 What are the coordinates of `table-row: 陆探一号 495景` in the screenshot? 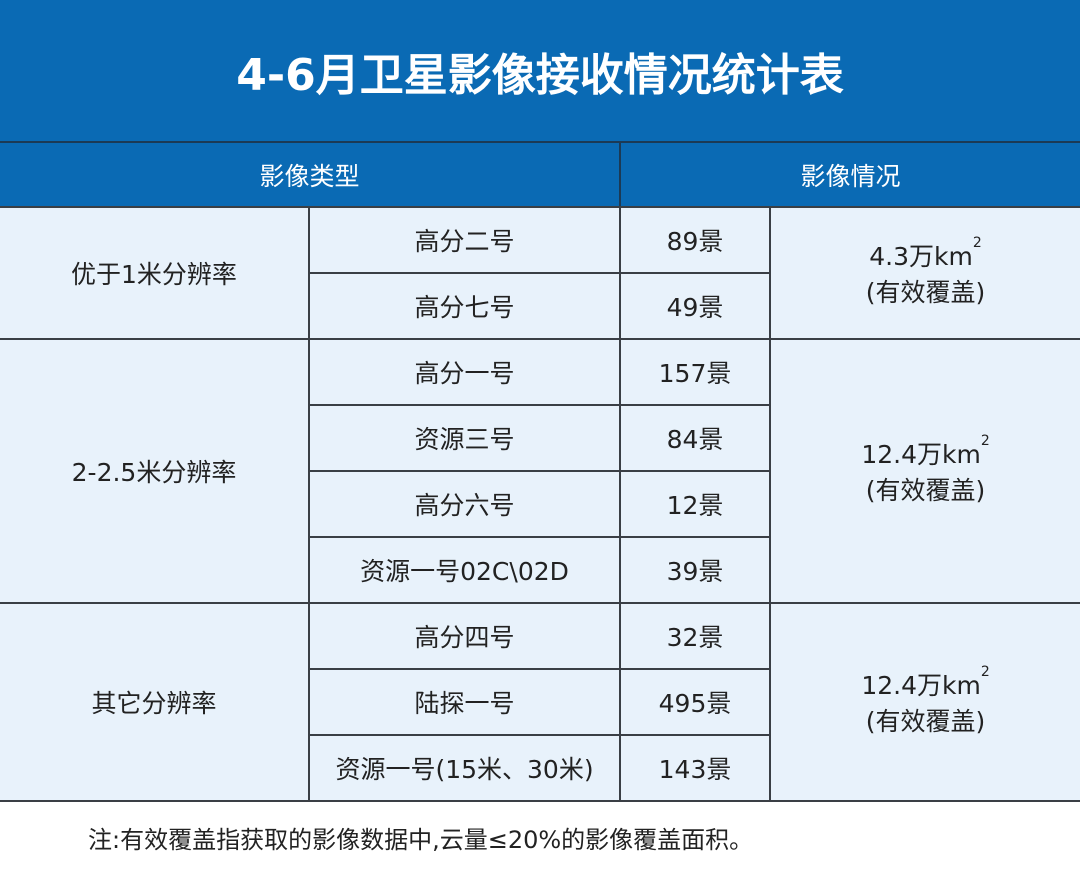 It's located at (540, 702).